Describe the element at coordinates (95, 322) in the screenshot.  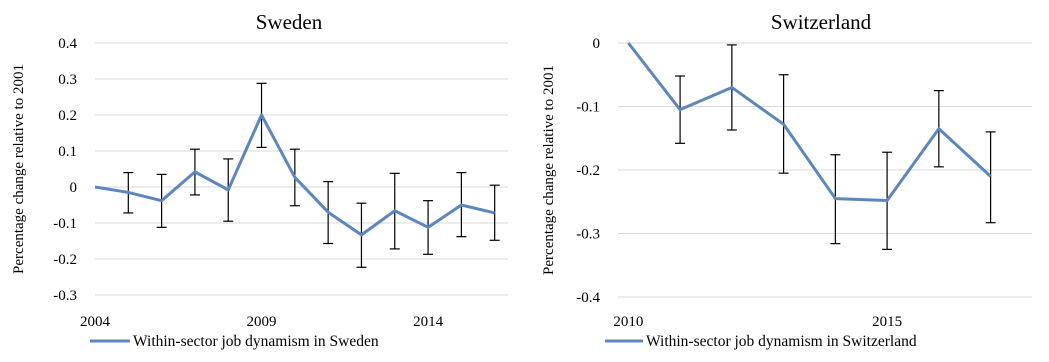
I see `x-tick-label: 2004` at that location.